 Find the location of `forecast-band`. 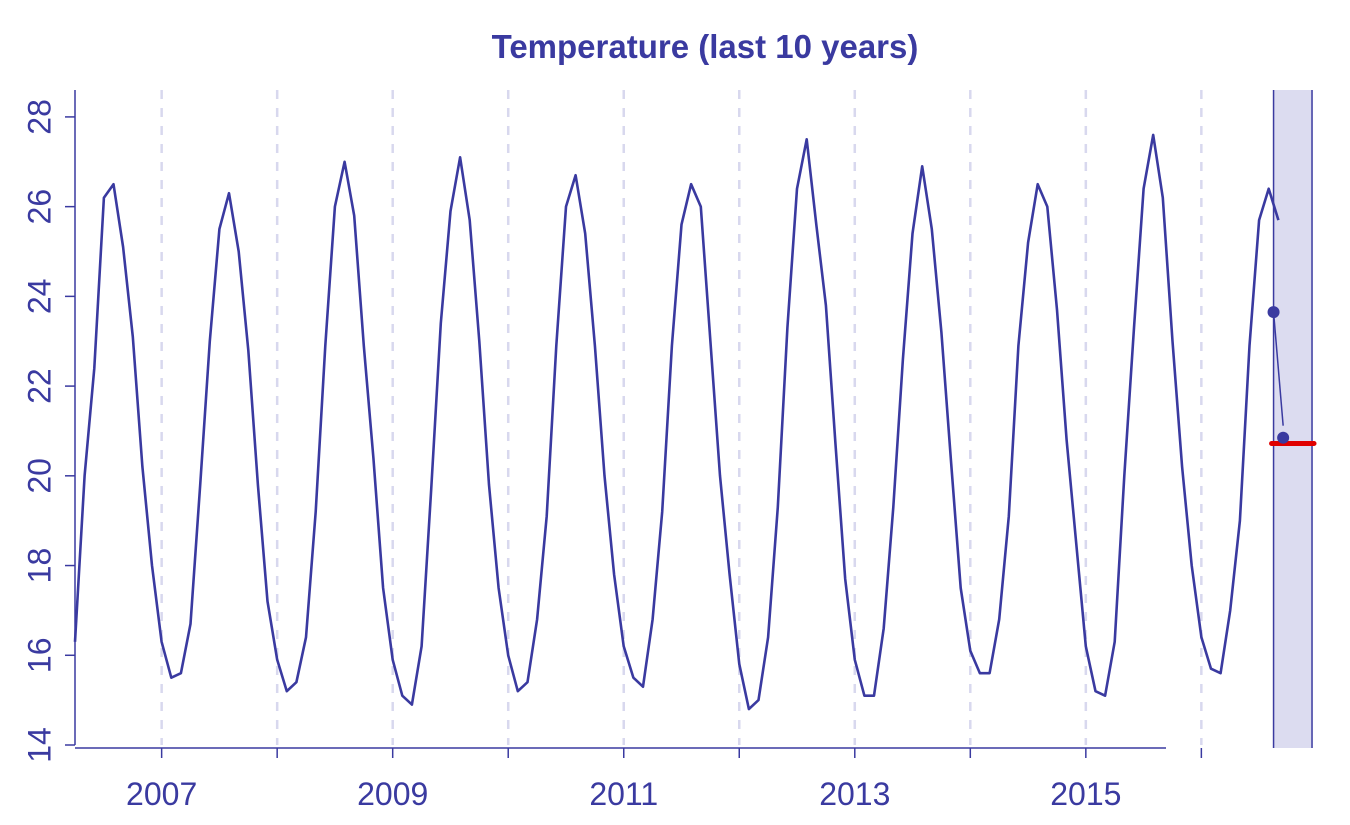

forecast-band is located at coordinates (1292, 419).